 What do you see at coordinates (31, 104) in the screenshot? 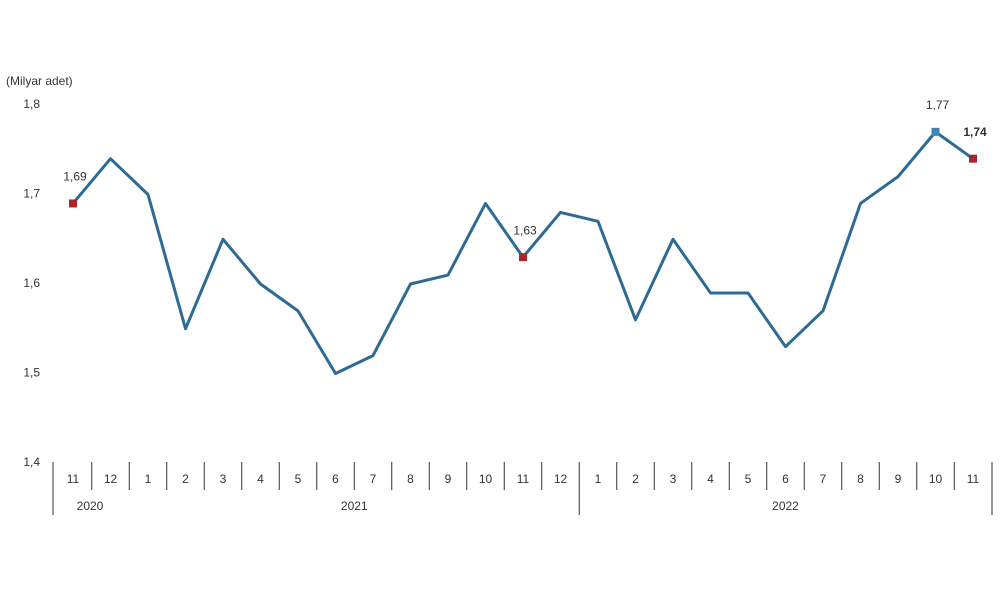
I see `y-tick-label: 1,8` at bounding box center [31, 104].